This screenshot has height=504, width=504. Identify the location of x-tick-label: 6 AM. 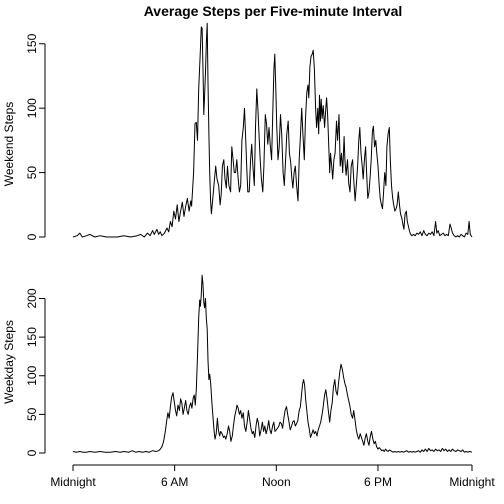
(174, 482).